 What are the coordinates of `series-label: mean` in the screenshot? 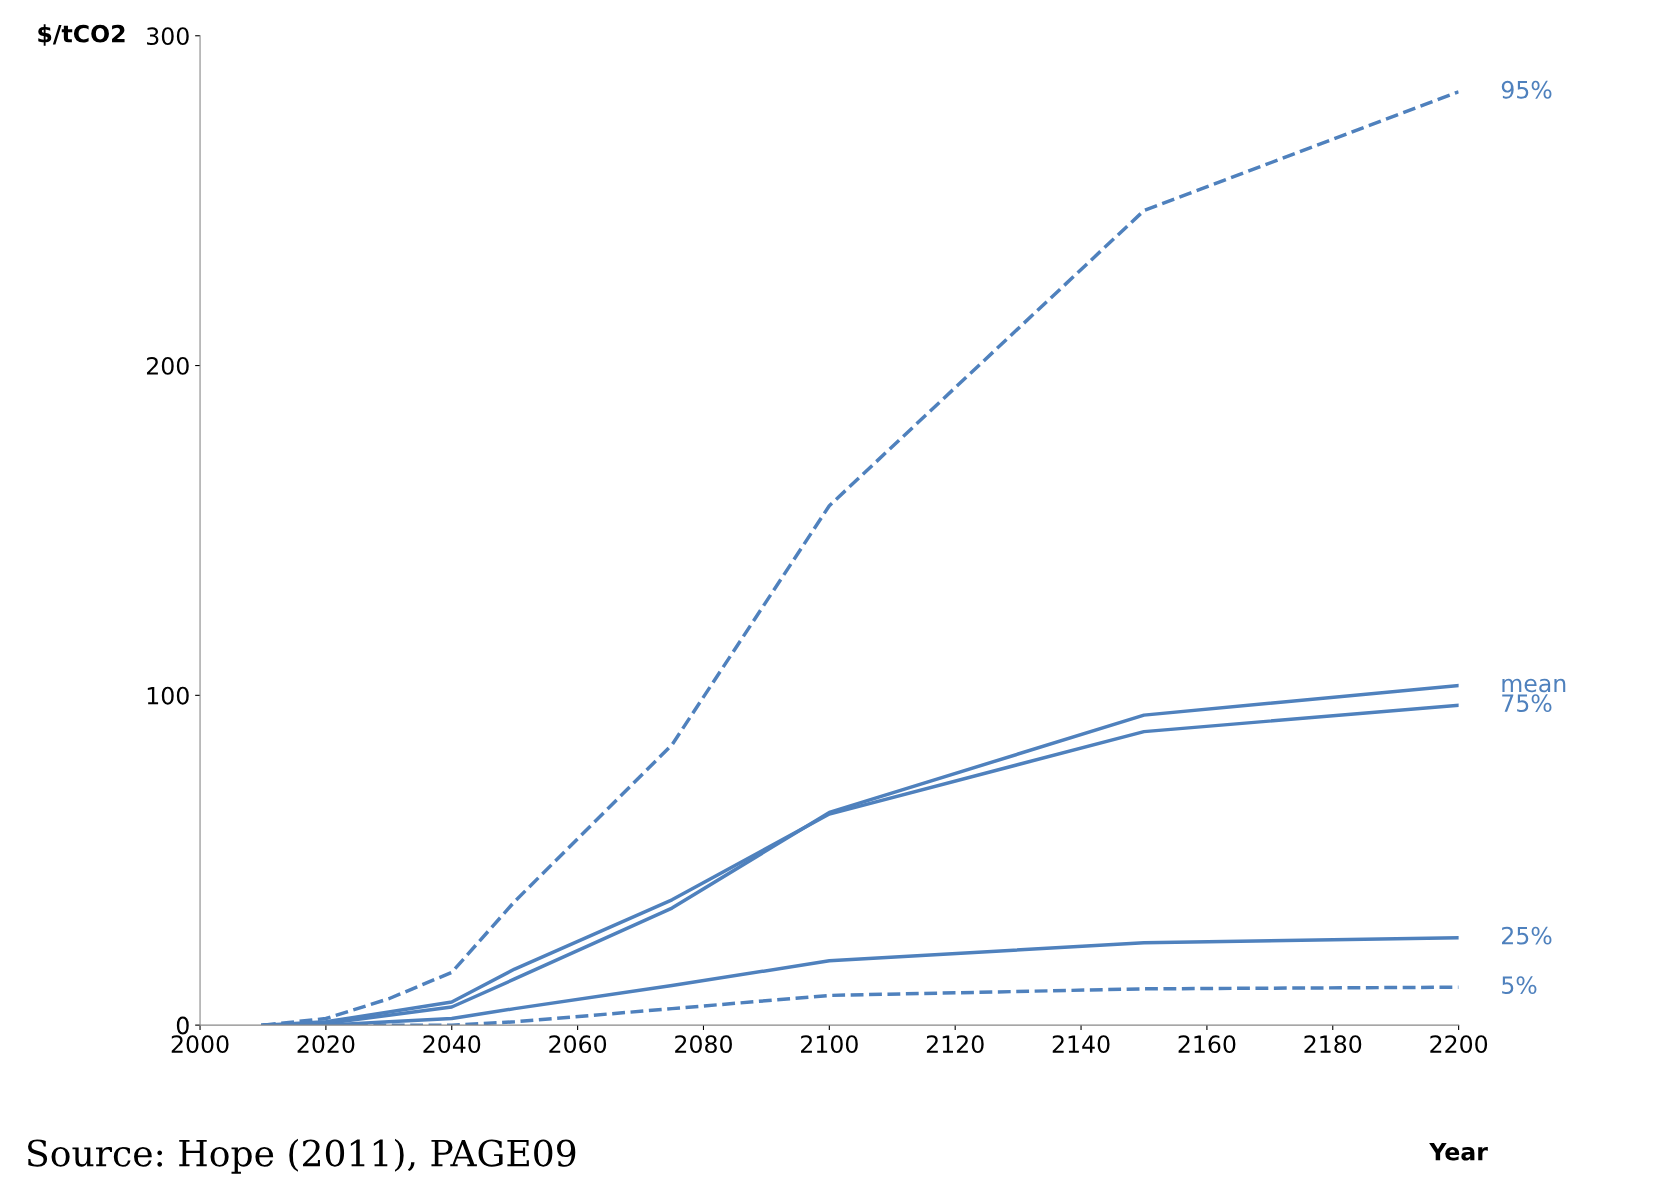 It's located at (1534, 685).